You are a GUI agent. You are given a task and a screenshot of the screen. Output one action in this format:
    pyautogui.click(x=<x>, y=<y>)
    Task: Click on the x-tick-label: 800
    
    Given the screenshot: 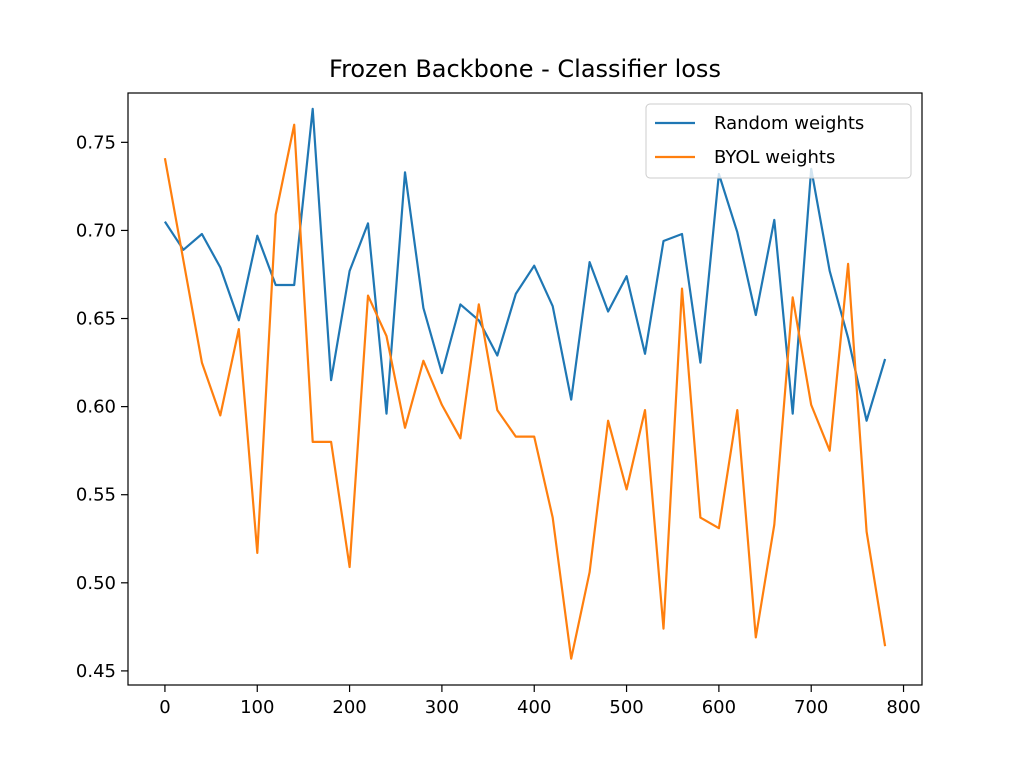 What is the action you would take?
    pyautogui.click(x=903, y=707)
    